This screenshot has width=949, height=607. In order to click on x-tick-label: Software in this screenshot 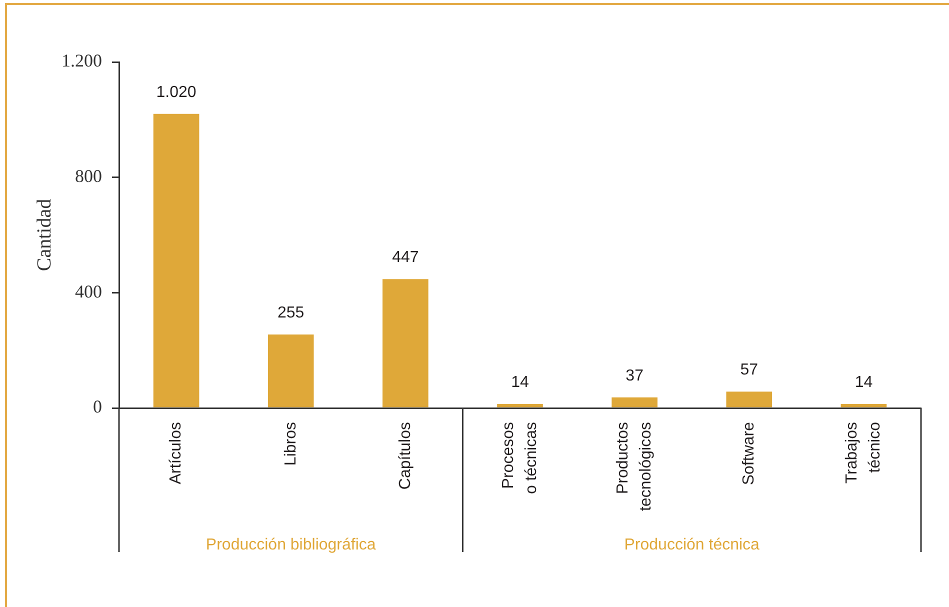, I will do `click(749, 454)`.